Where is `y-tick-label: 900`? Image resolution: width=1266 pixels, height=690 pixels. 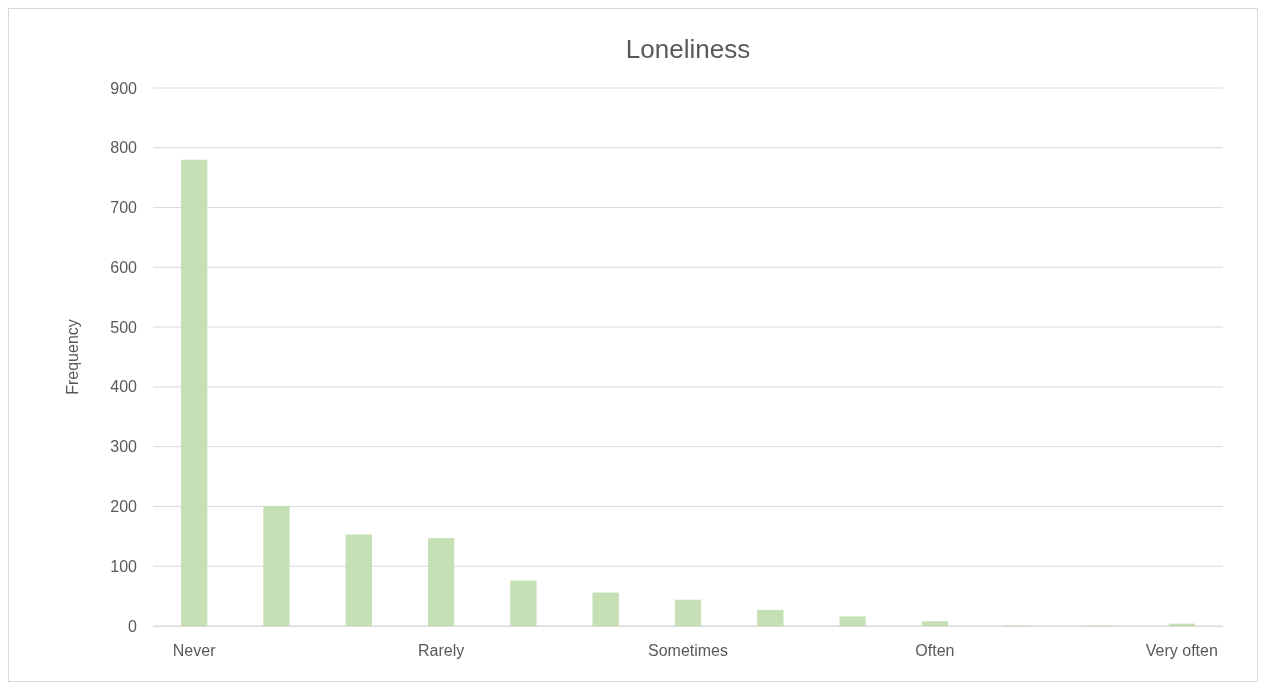
y-tick-label: 900 is located at coordinates (124, 88).